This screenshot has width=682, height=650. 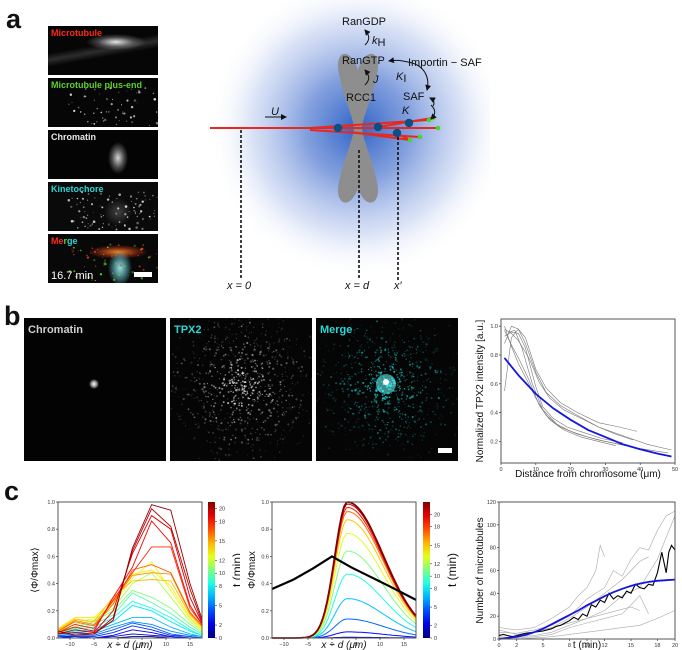 I want to click on fit-curve, so click(x=587, y=407).